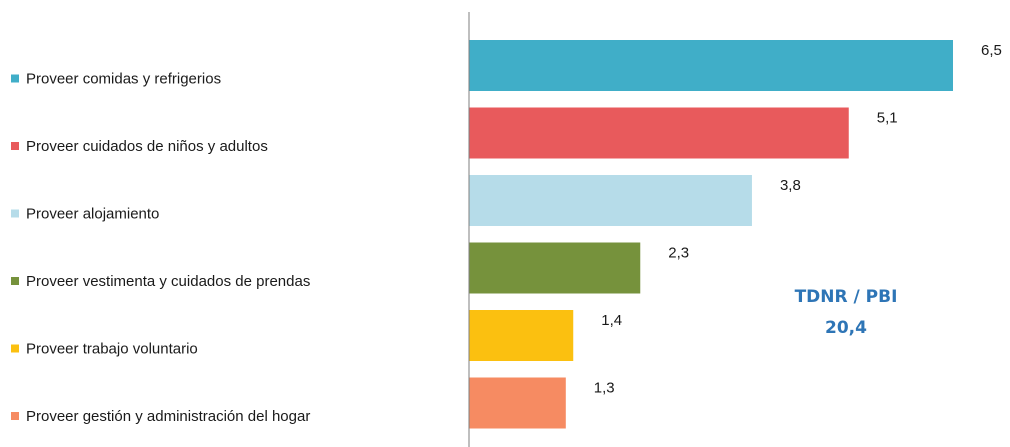 This screenshot has width=1010, height=447. I want to click on value-label: 3,8, so click(790, 185).